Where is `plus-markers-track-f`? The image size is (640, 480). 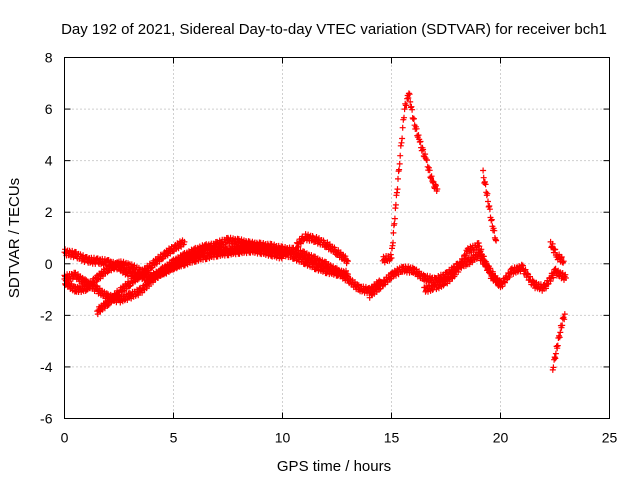
plus-markers-track-f is located at coordinates (467, 275).